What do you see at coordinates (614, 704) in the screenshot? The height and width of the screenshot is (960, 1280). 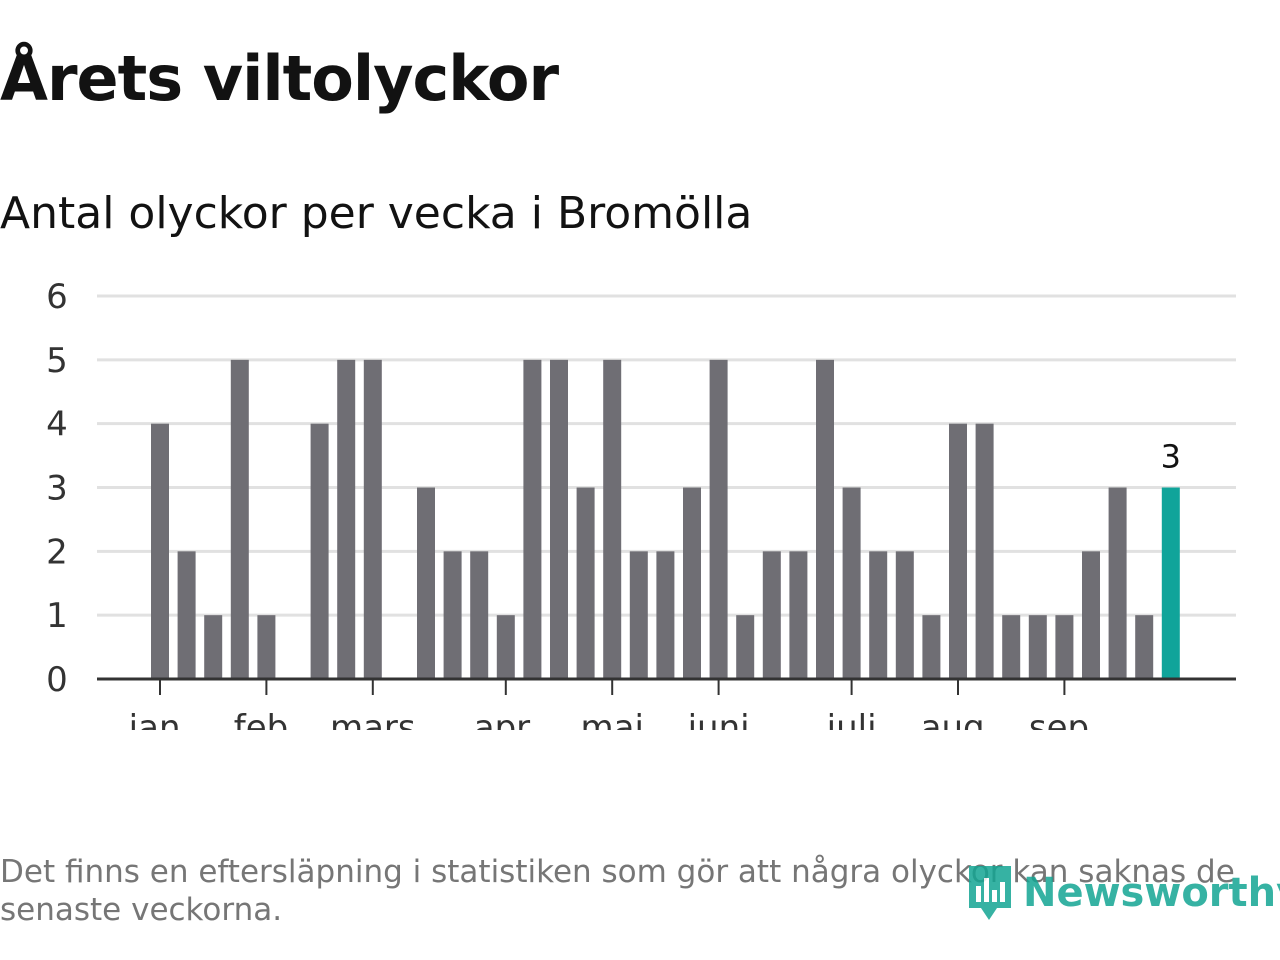 I see `x-axis-ticks: jan. feb. mars apr. maj juni juli aug. sep.` at bounding box center [614, 704].